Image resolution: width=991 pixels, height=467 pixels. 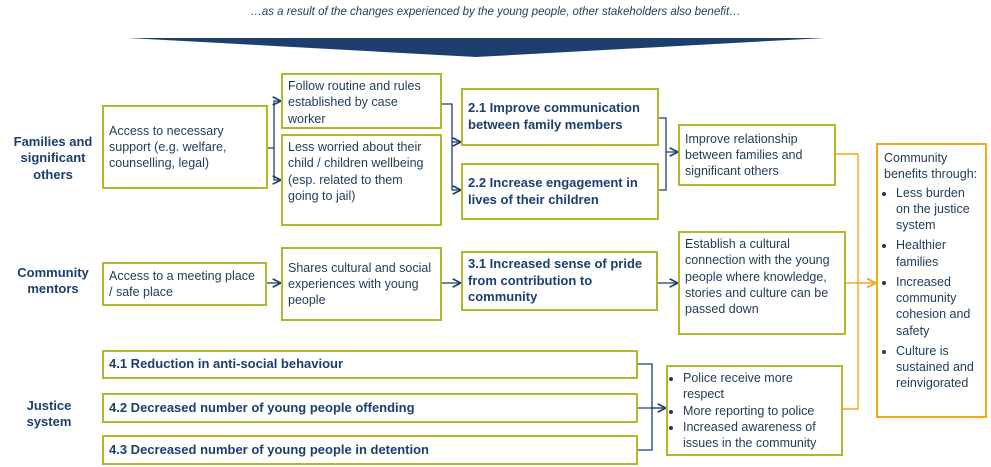 What do you see at coordinates (476, 47) in the screenshot?
I see `banner-arrow` at bounding box center [476, 47].